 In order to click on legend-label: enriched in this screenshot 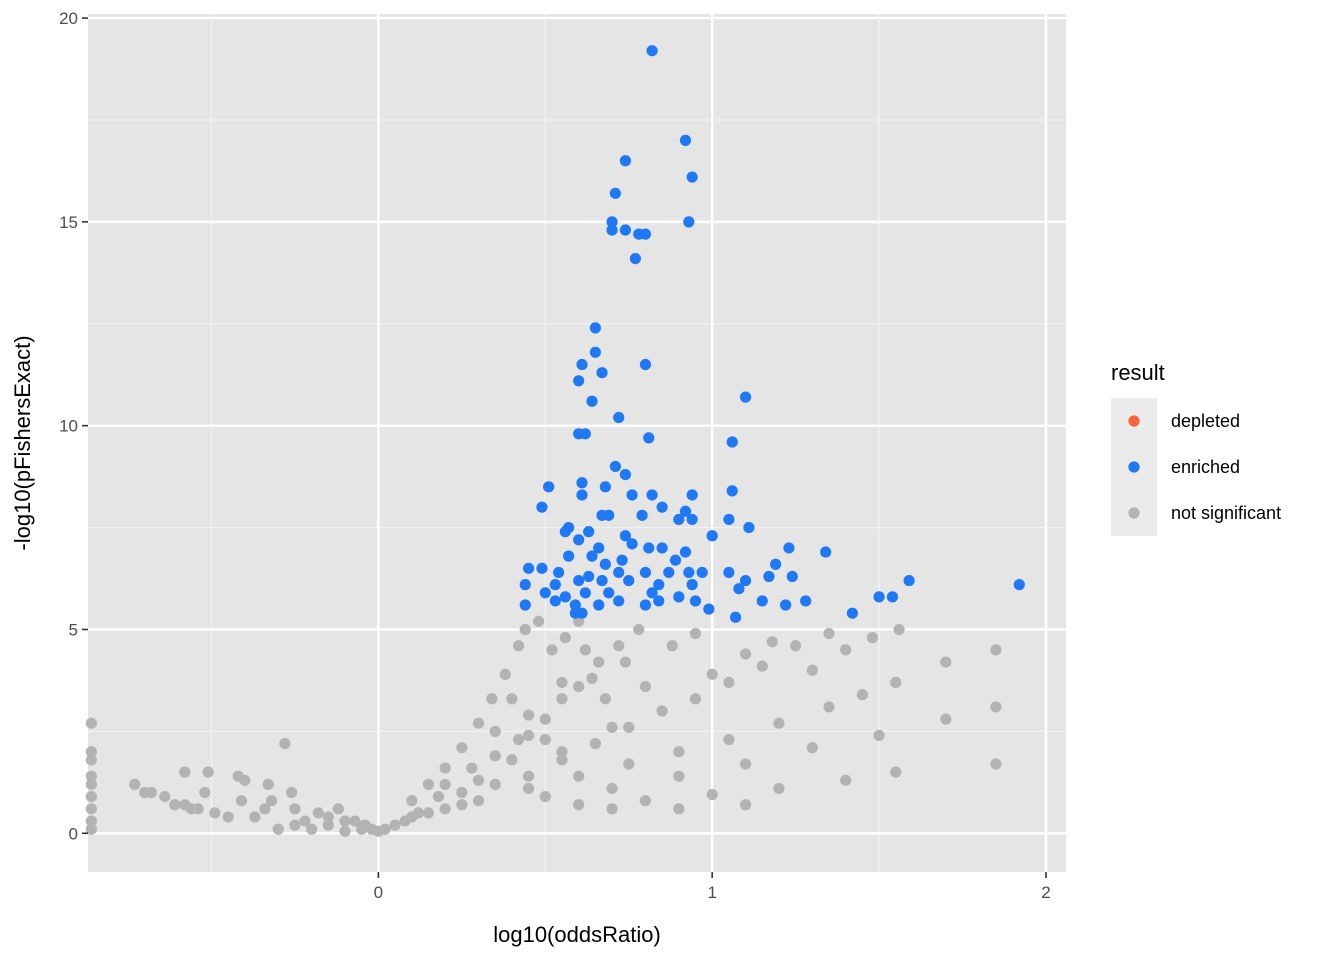, I will do `click(1205, 467)`.